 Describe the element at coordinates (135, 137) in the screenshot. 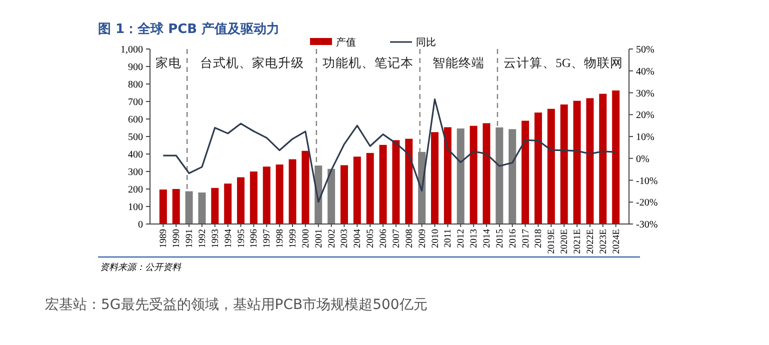

I see `y-tick-label: 500` at that location.